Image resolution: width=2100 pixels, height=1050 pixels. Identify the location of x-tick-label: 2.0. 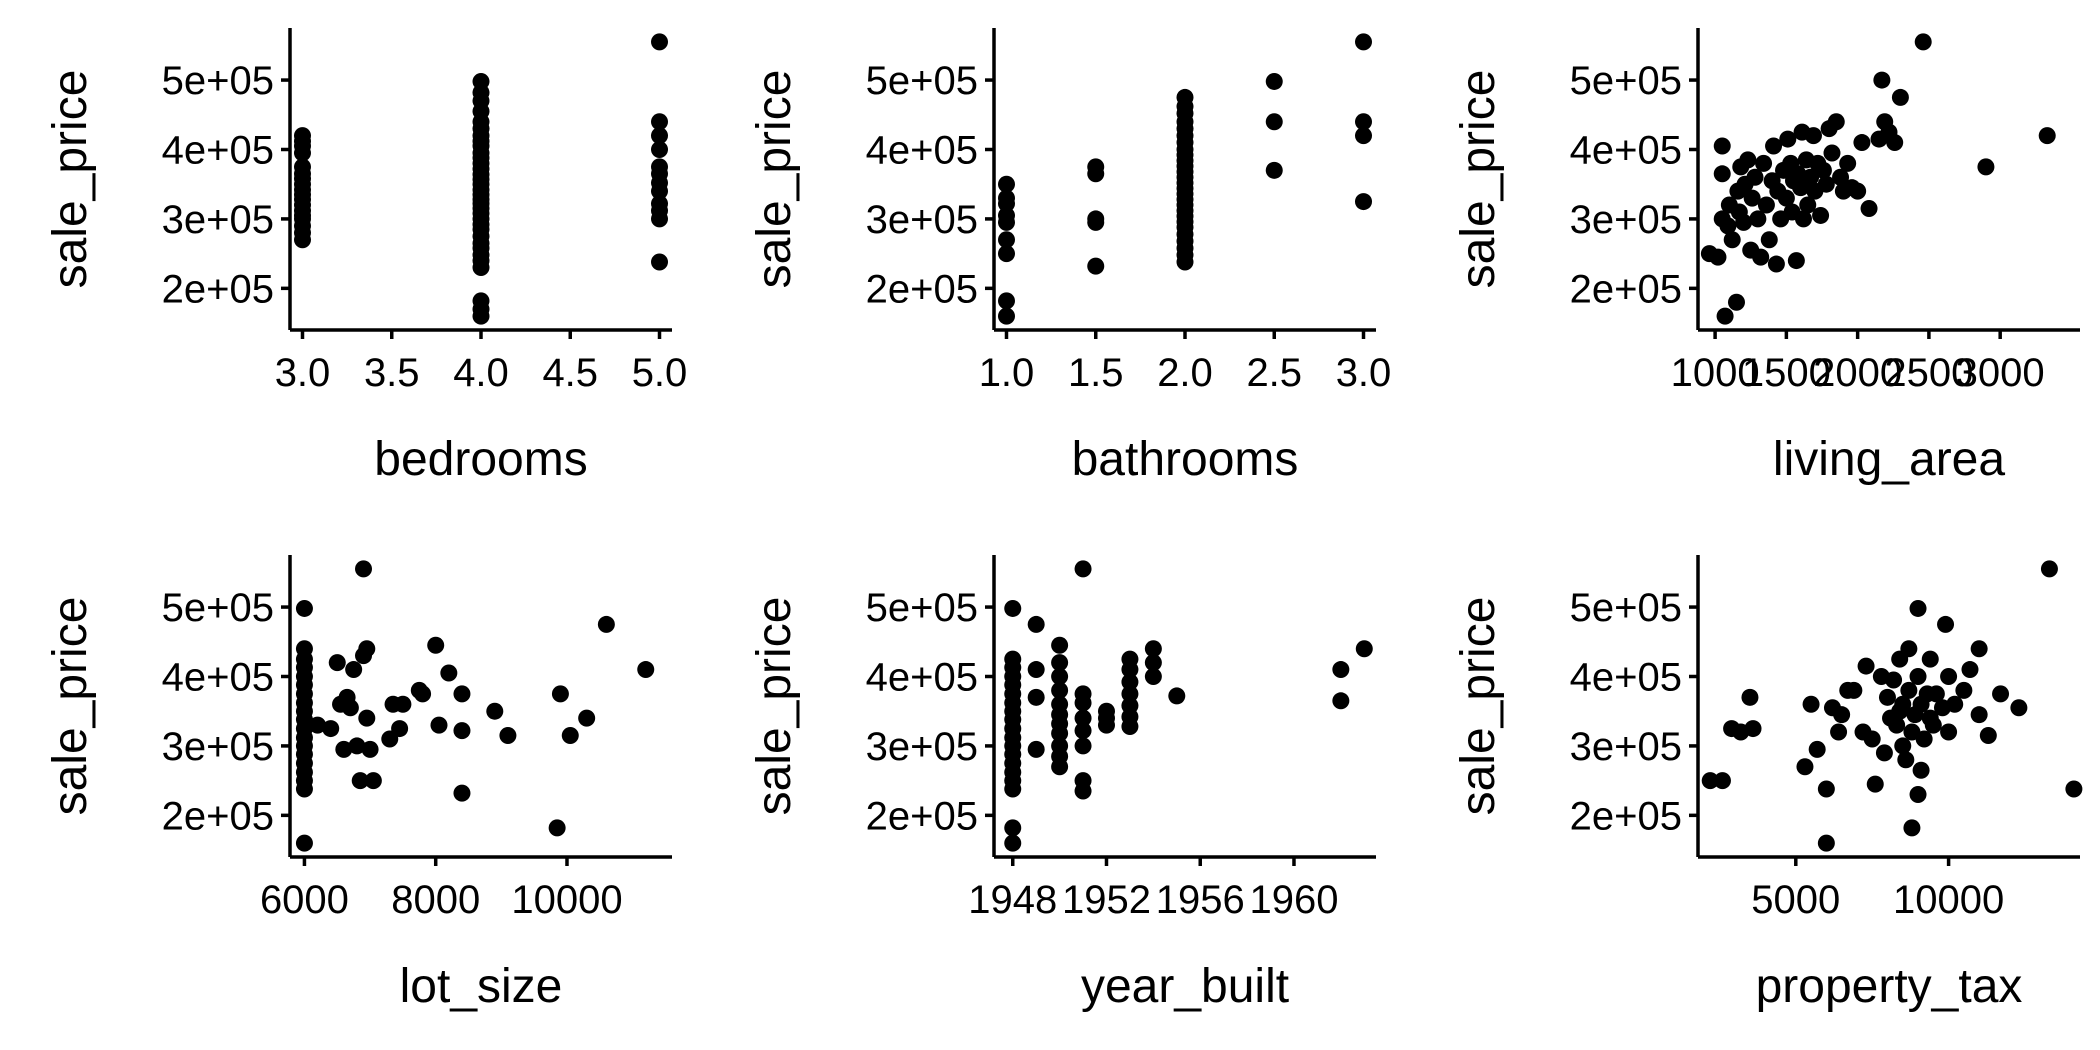
(1185, 373).